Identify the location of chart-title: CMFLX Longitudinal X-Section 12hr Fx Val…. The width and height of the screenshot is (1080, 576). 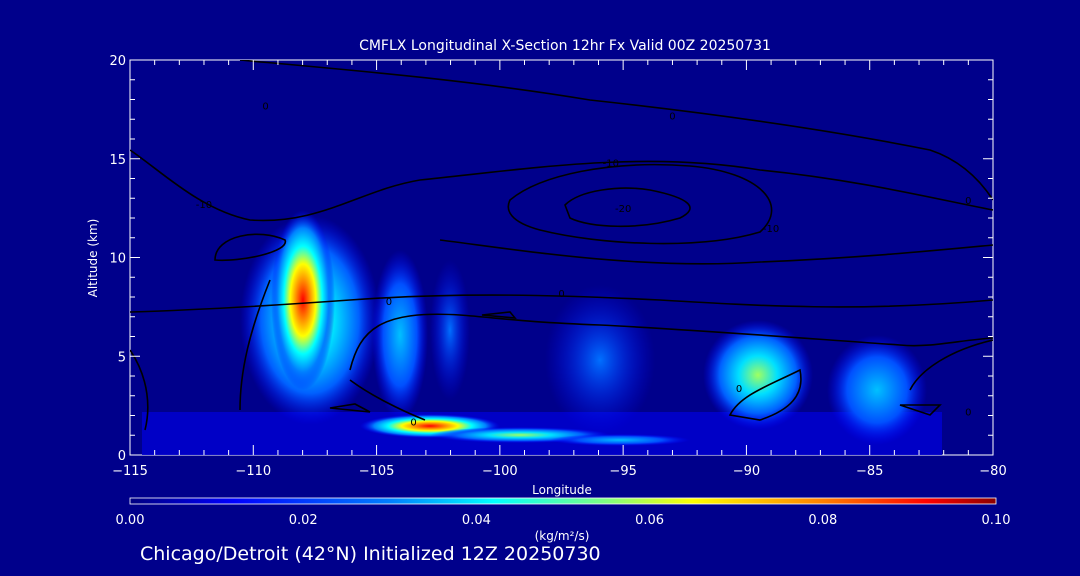
(565, 46).